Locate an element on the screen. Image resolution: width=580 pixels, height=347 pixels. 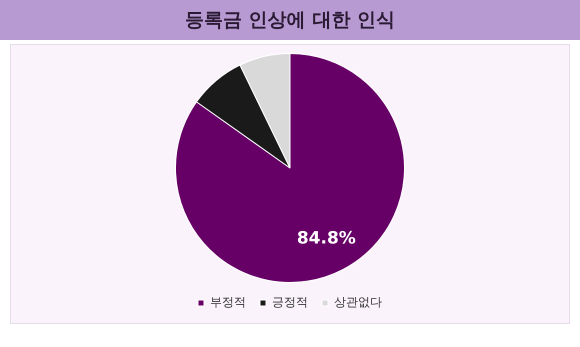
legend-label: 상관없다 is located at coordinates (358, 302).